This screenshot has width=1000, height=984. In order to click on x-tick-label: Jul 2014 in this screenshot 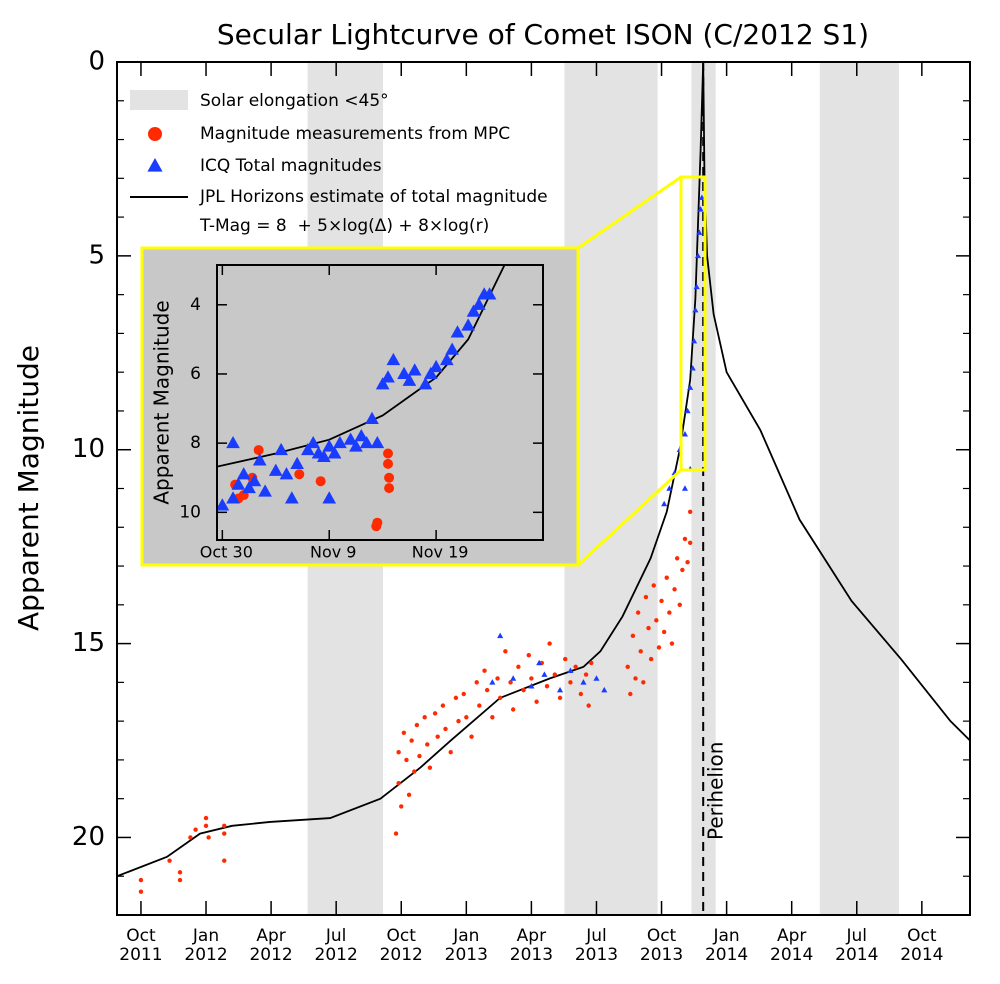, I will do `click(857, 945)`.